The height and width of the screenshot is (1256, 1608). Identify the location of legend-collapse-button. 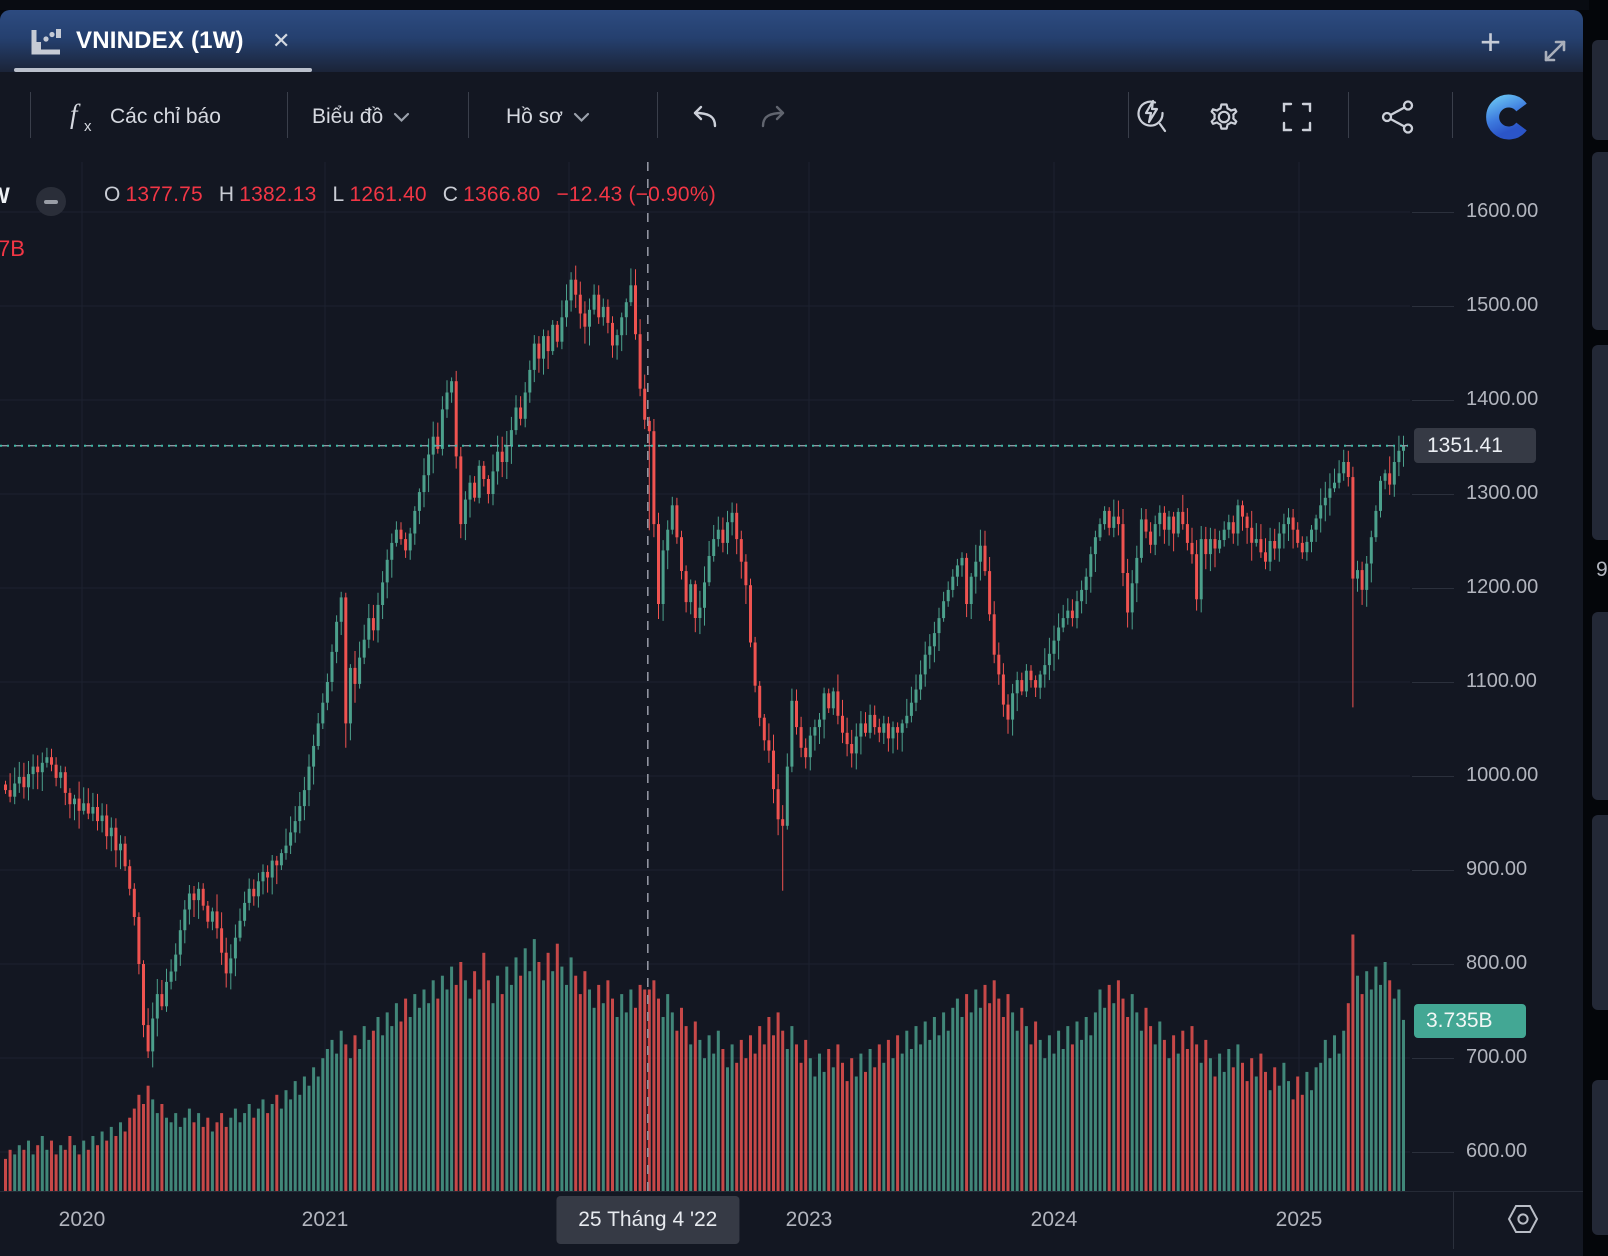
(51, 201).